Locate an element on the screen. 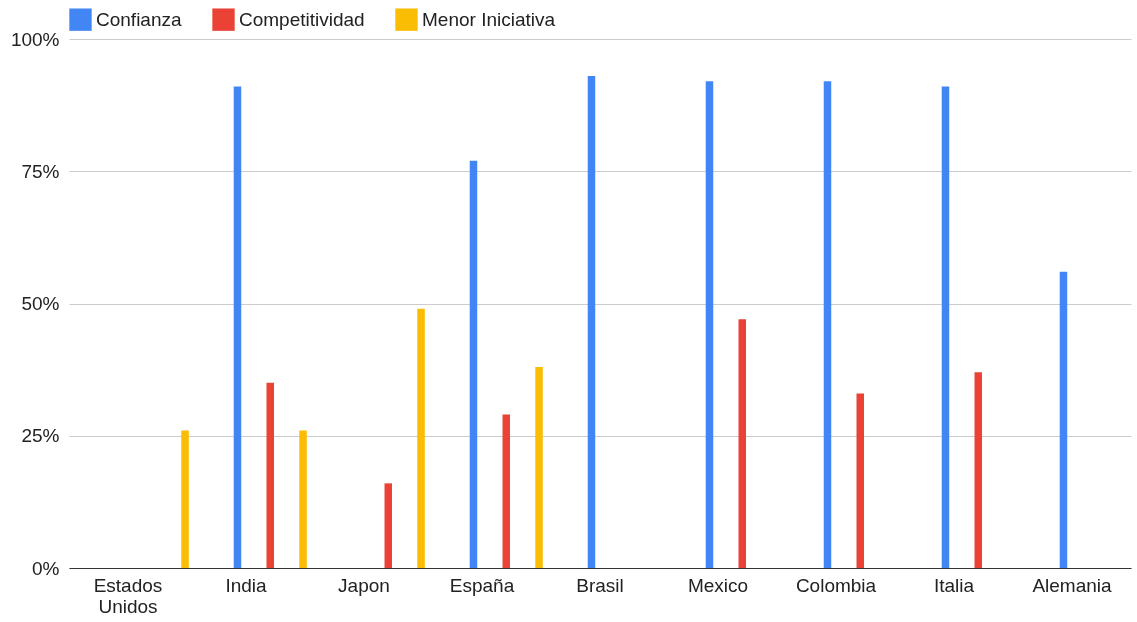 Image resolution: width=1137 pixels, height=622 pixels. x-tick-label: Estados Unidos is located at coordinates (128, 595).